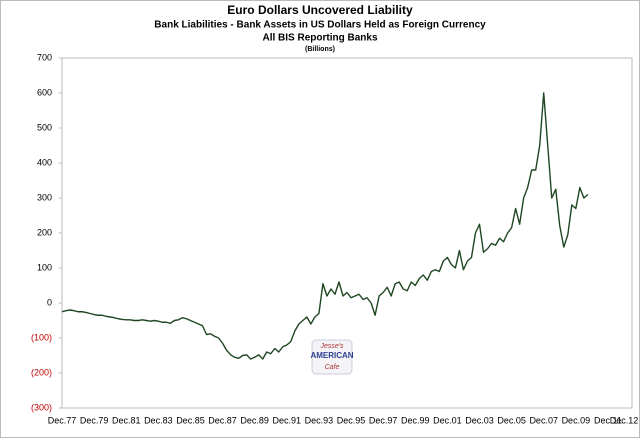 Image resolution: width=640 pixels, height=438 pixels. Describe the element at coordinates (44, 162) in the screenshot. I see `y-tick-label: 400` at that location.